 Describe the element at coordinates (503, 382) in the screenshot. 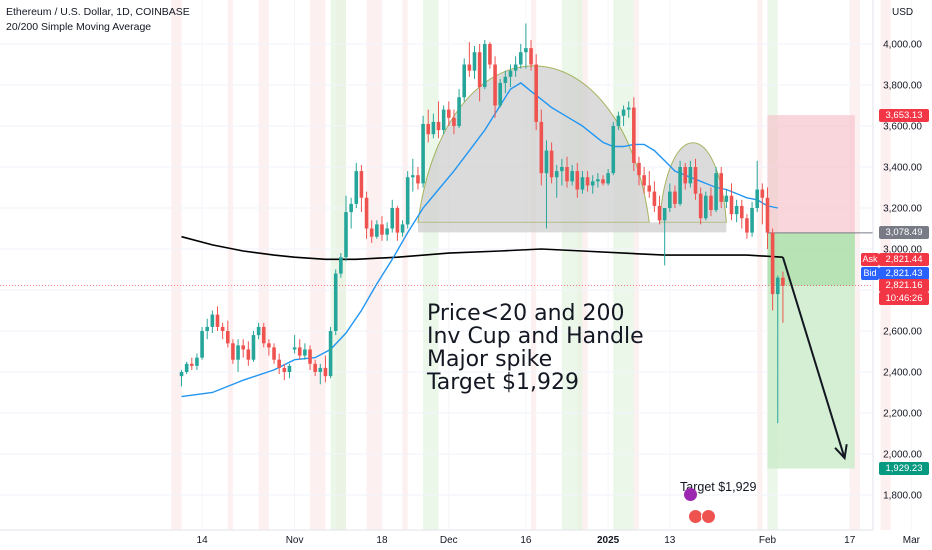

I see `annotation-line-4: Target $1,929` at that location.